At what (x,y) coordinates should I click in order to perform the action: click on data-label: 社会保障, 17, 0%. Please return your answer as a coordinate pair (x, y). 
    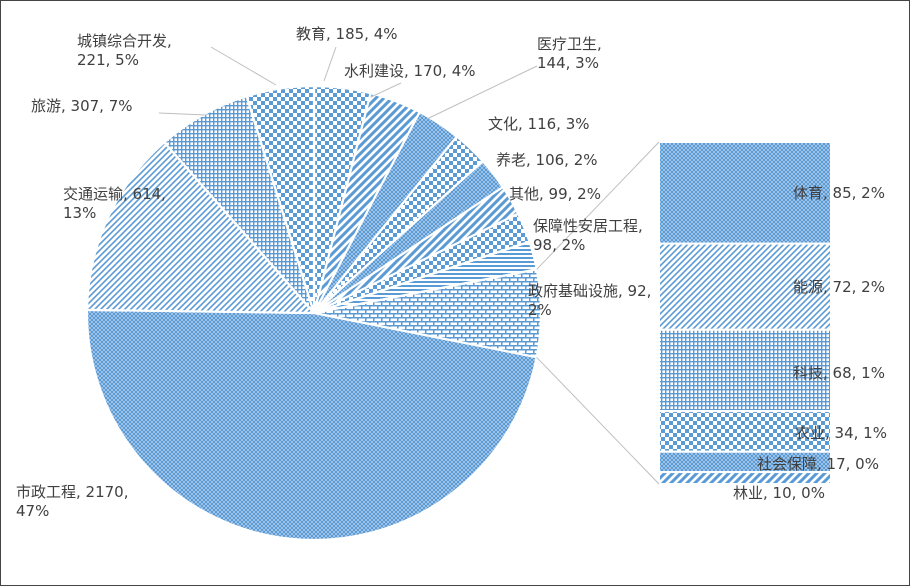
    Looking at the image, I should click on (818, 464).